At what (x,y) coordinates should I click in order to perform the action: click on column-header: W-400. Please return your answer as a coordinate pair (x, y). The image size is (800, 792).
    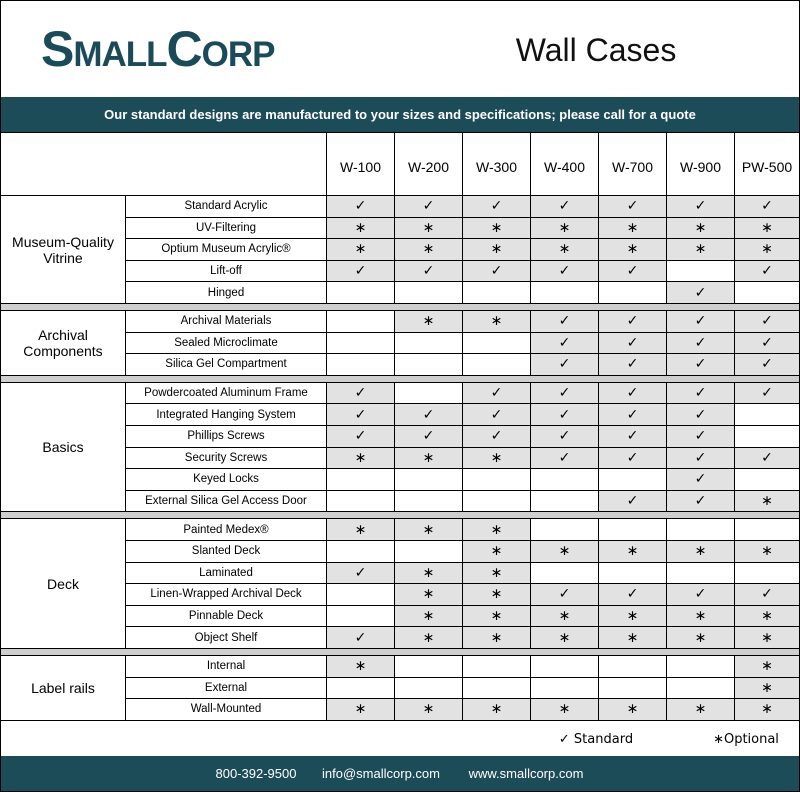
    Looking at the image, I should click on (565, 164).